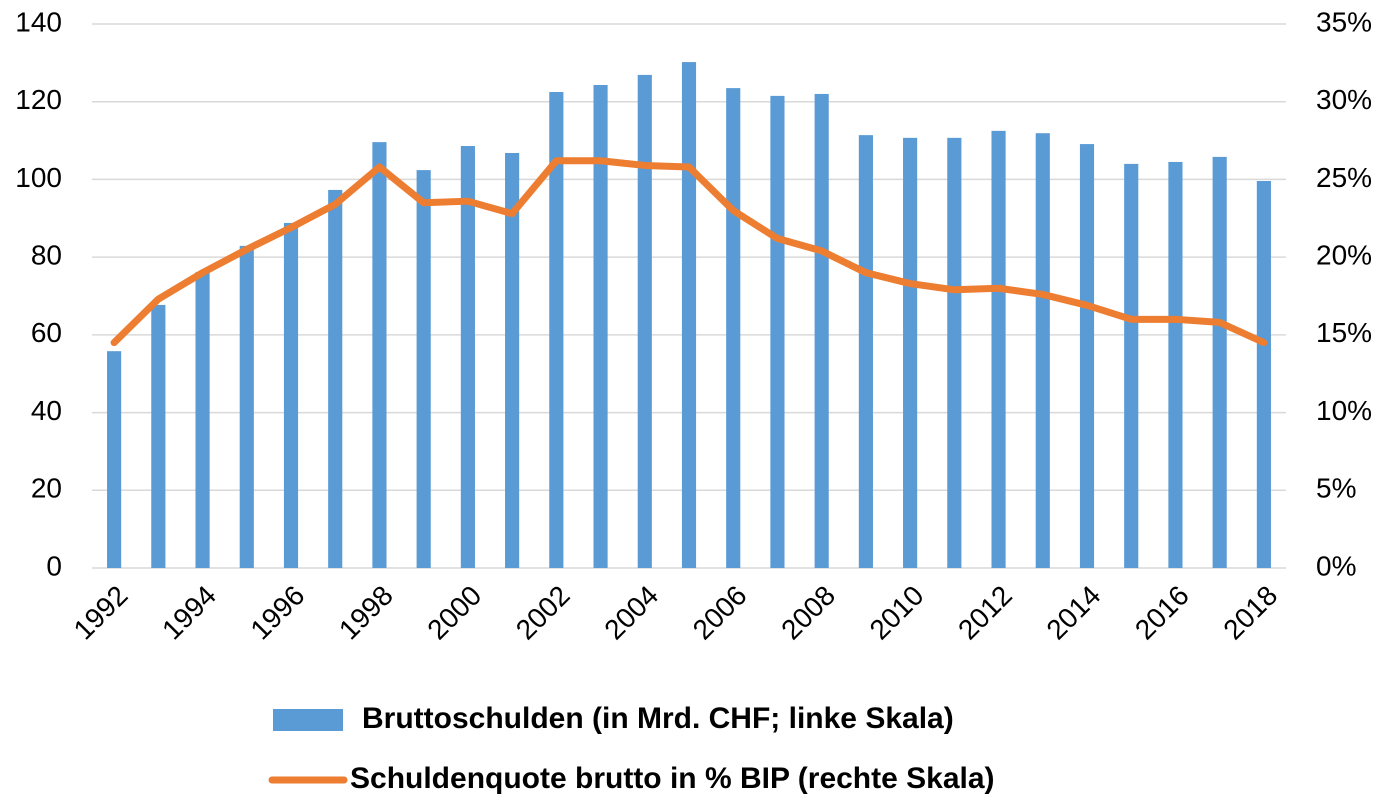 This screenshot has width=1389, height=802. What do you see at coordinates (101, 613) in the screenshot?
I see `x-tick-label: 1992` at bounding box center [101, 613].